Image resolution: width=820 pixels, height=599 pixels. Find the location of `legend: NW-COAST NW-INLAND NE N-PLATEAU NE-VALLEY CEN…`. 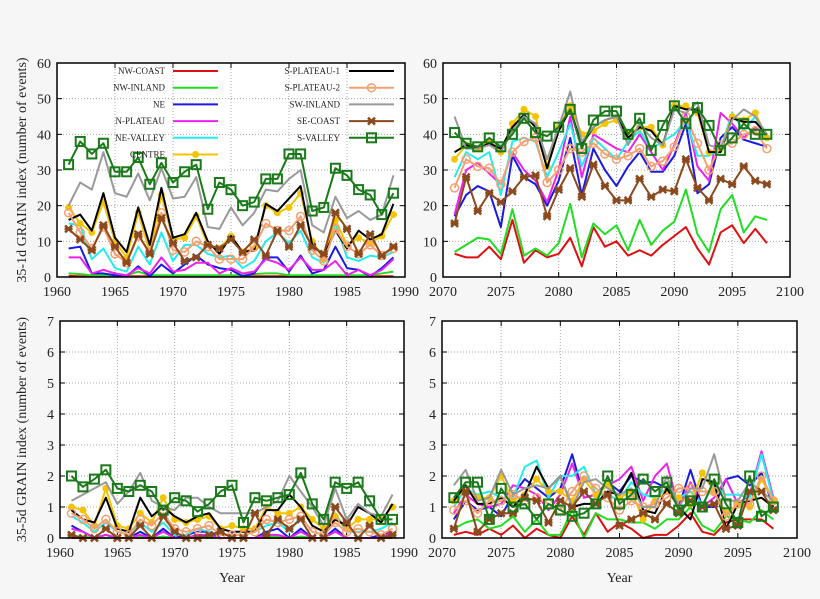

legend: NW-COAST NW-INLAND NE N-PLATEAU NE-VALLEY CEN… is located at coordinates (253, 113).